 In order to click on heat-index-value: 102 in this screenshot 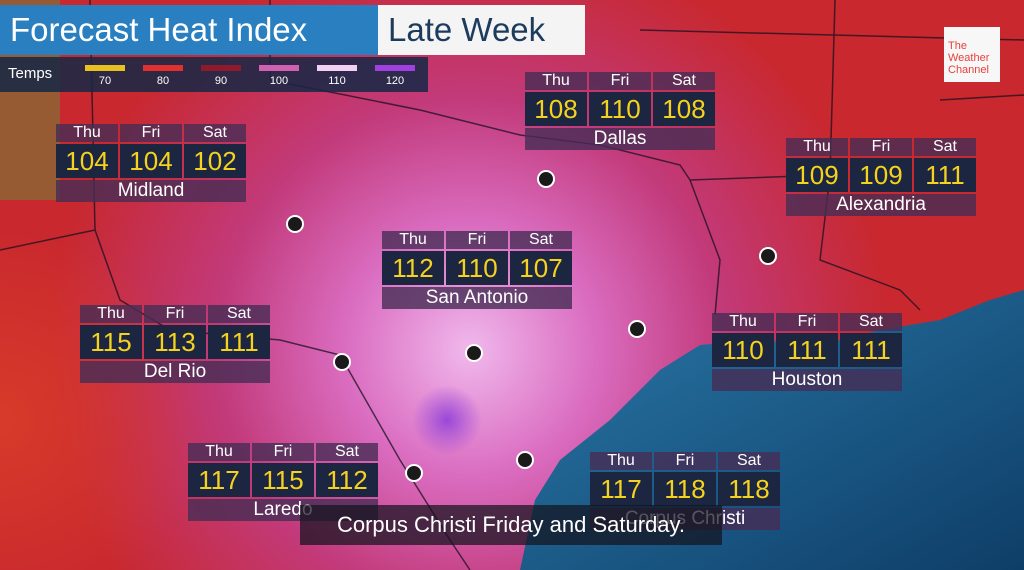, I will do `click(215, 161)`.